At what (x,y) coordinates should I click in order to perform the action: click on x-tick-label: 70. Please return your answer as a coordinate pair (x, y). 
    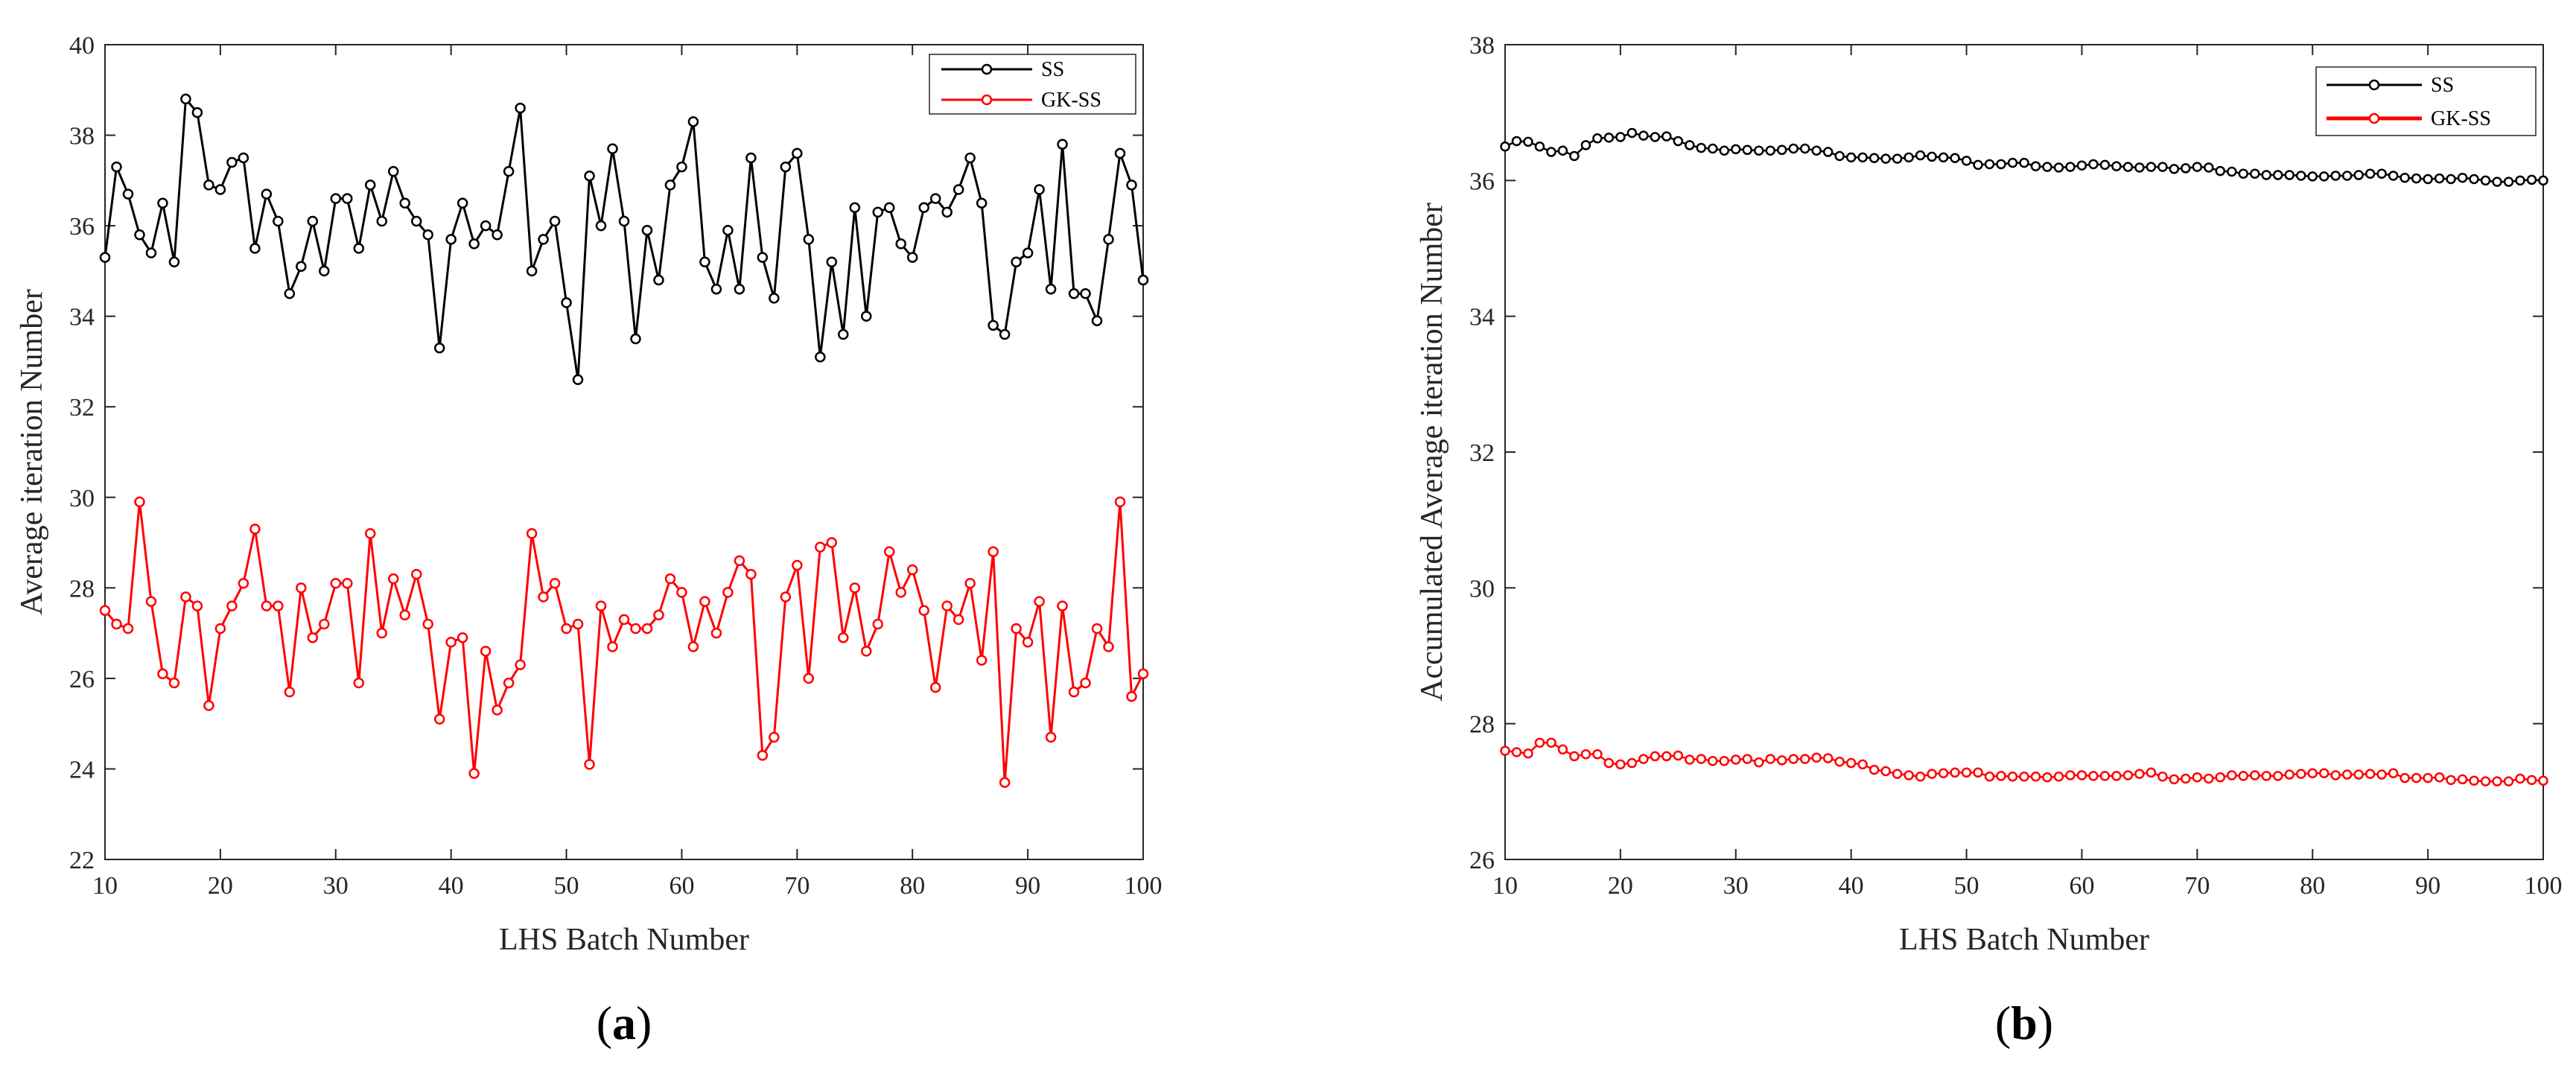
    Looking at the image, I should click on (2197, 886).